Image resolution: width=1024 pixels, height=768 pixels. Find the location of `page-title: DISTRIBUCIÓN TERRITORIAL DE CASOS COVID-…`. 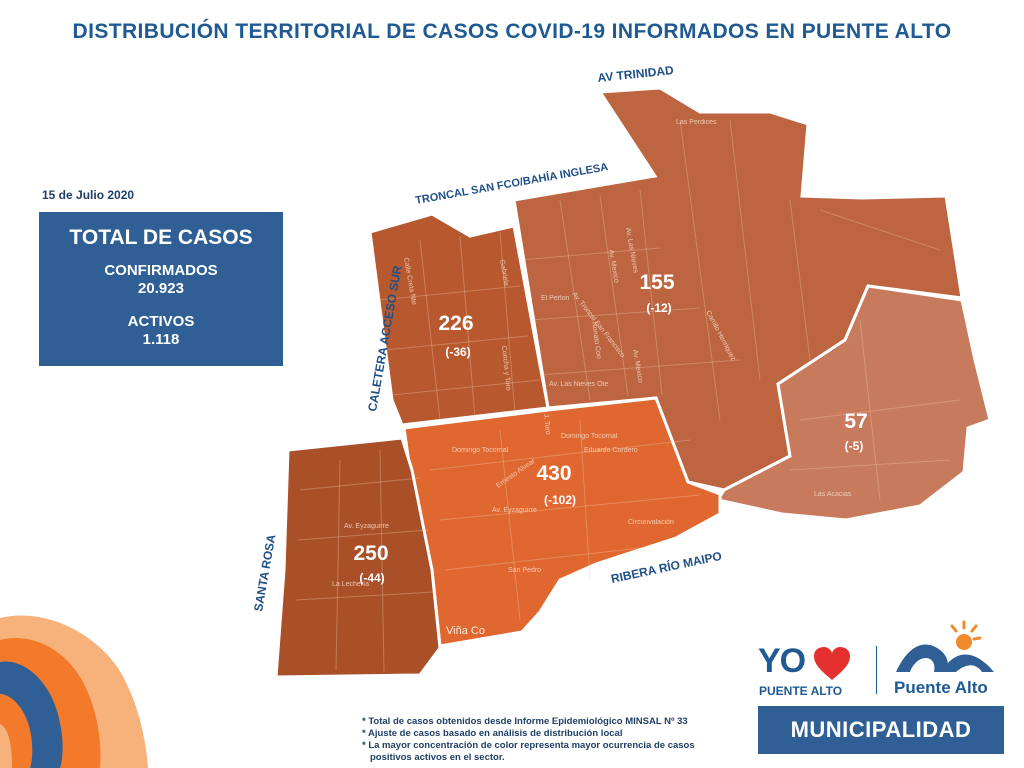

page-title: DISTRIBUCIÓN TERRITORIAL DE CASOS COVID-… is located at coordinates (512, 31).